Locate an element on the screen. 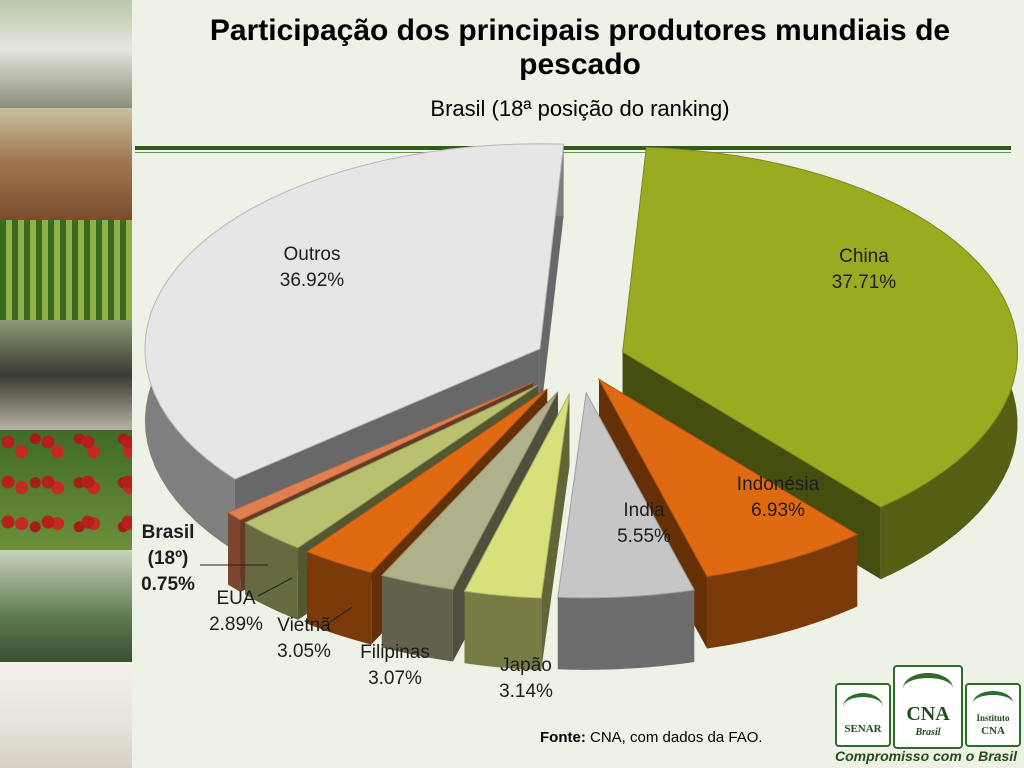 This screenshot has width=1024, height=768. cna-leaf-icon is located at coordinates (928, 688).